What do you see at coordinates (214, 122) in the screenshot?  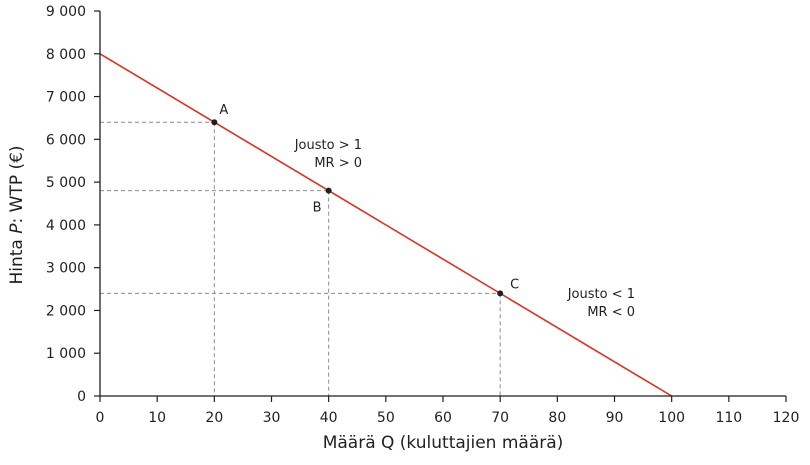 I see `point-a` at bounding box center [214, 122].